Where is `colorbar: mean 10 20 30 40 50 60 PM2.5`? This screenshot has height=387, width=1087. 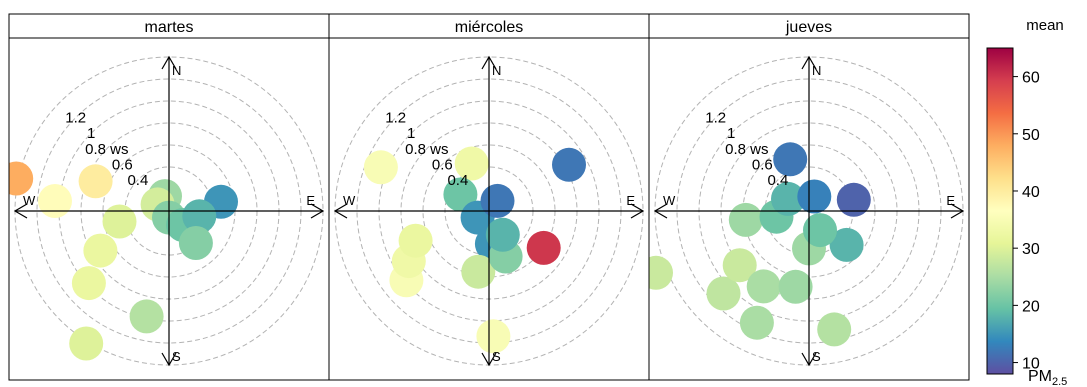
colorbar: mean 10 20 30 40 50 60 PM2.5 is located at coordinates (1026, 202).